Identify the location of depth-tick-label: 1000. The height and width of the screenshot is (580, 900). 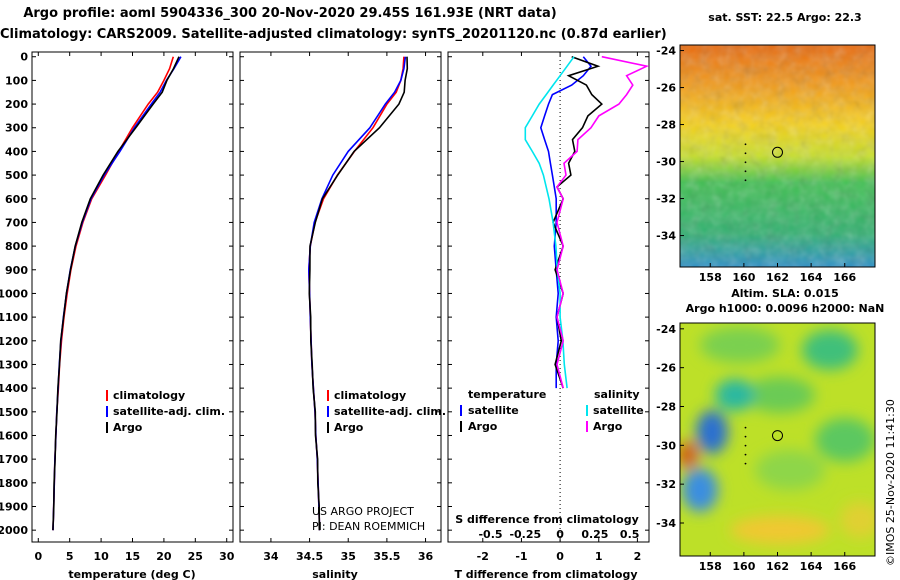
(14, 293).